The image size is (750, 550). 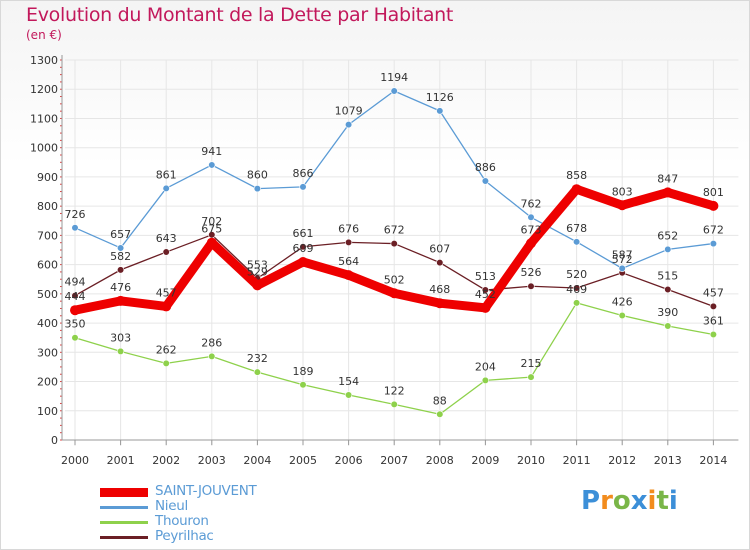 What do you see at coordinates (124, 507) in the screenshot?
I see `legend-swatch` at bounding box center [124, 507].